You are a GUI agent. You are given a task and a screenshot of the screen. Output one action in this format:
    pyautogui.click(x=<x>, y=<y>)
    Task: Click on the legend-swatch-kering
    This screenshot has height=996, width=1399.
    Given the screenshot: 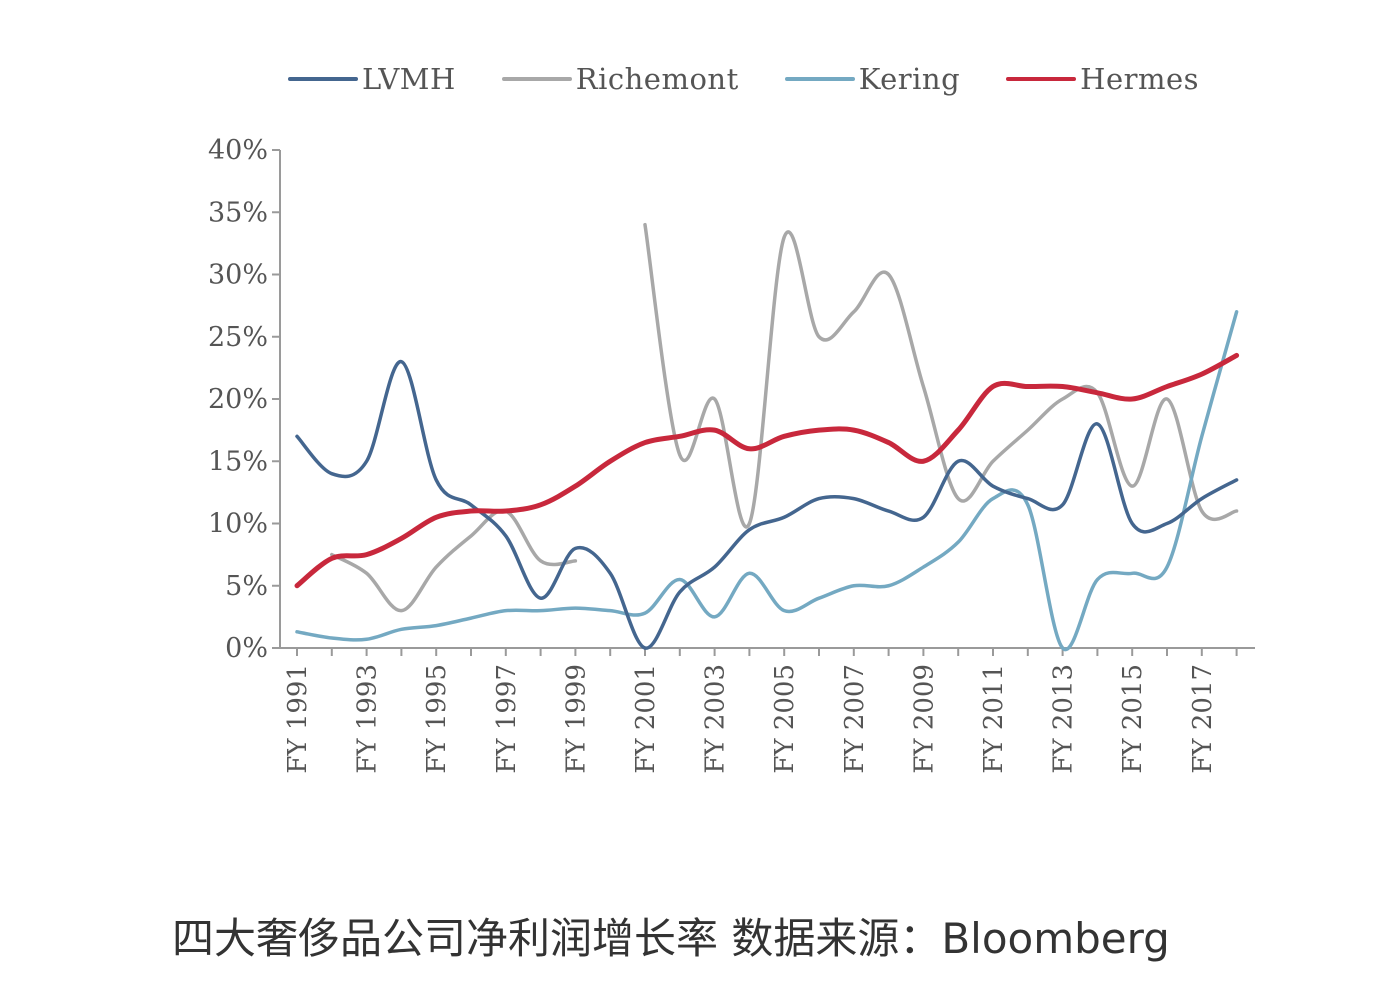 What is the action you would take?
    pyautogui.click(x=819, y=79)
    